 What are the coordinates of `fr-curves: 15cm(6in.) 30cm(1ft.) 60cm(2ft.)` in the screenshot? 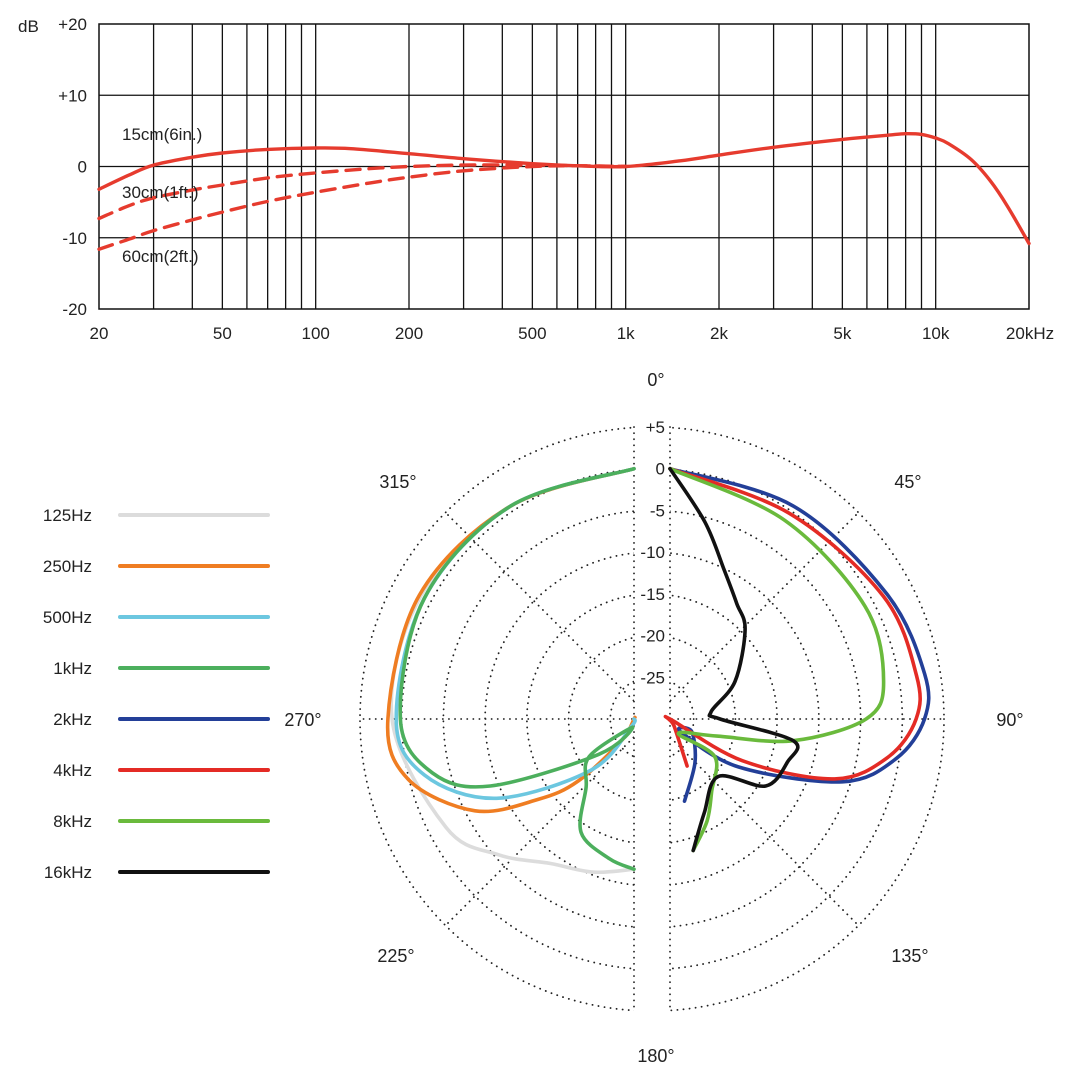 It's located at (564, 195).